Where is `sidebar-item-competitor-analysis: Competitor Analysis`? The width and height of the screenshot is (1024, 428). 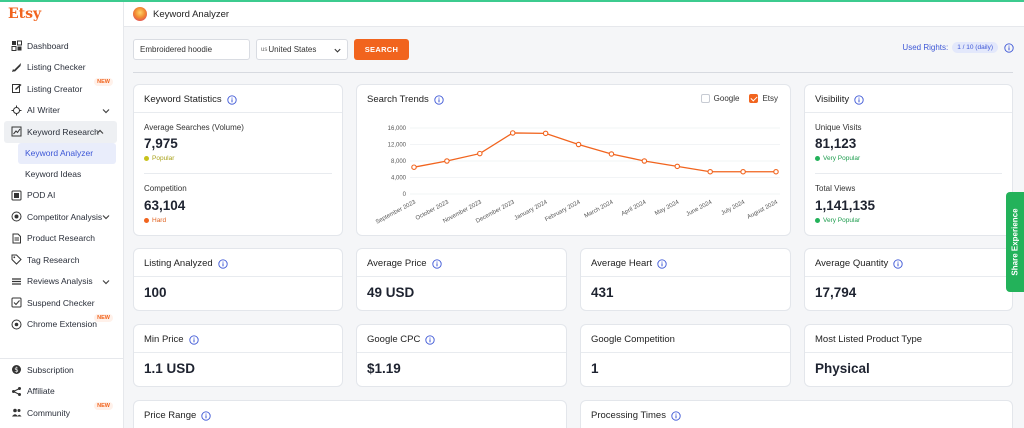 sidebar-item-competitor-analysis: Competitor Analysis is located at coordinates (61, 217).